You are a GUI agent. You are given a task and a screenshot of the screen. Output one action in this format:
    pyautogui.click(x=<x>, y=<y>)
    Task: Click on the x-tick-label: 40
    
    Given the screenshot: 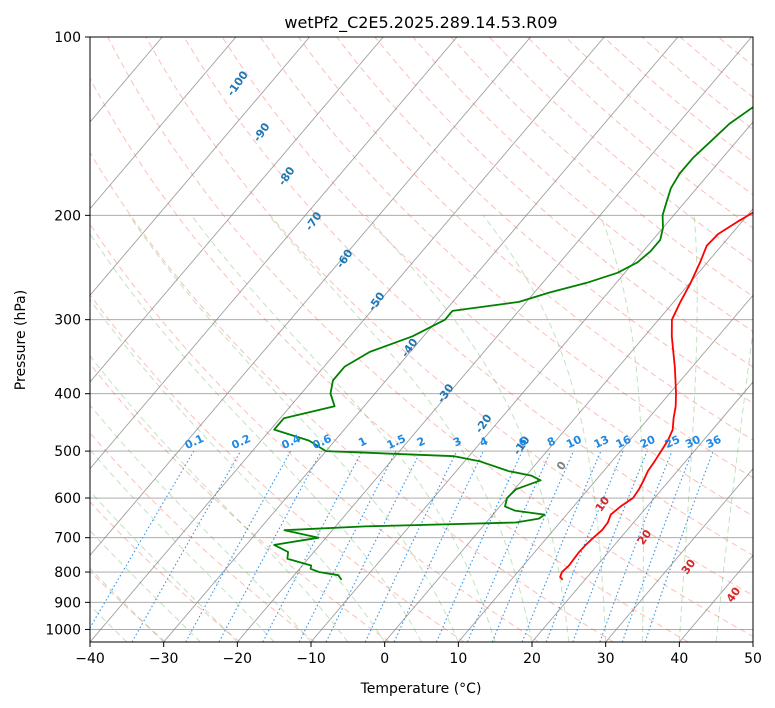 What is the action you would take?
    pyautogui.click(x=679, y=659)
    